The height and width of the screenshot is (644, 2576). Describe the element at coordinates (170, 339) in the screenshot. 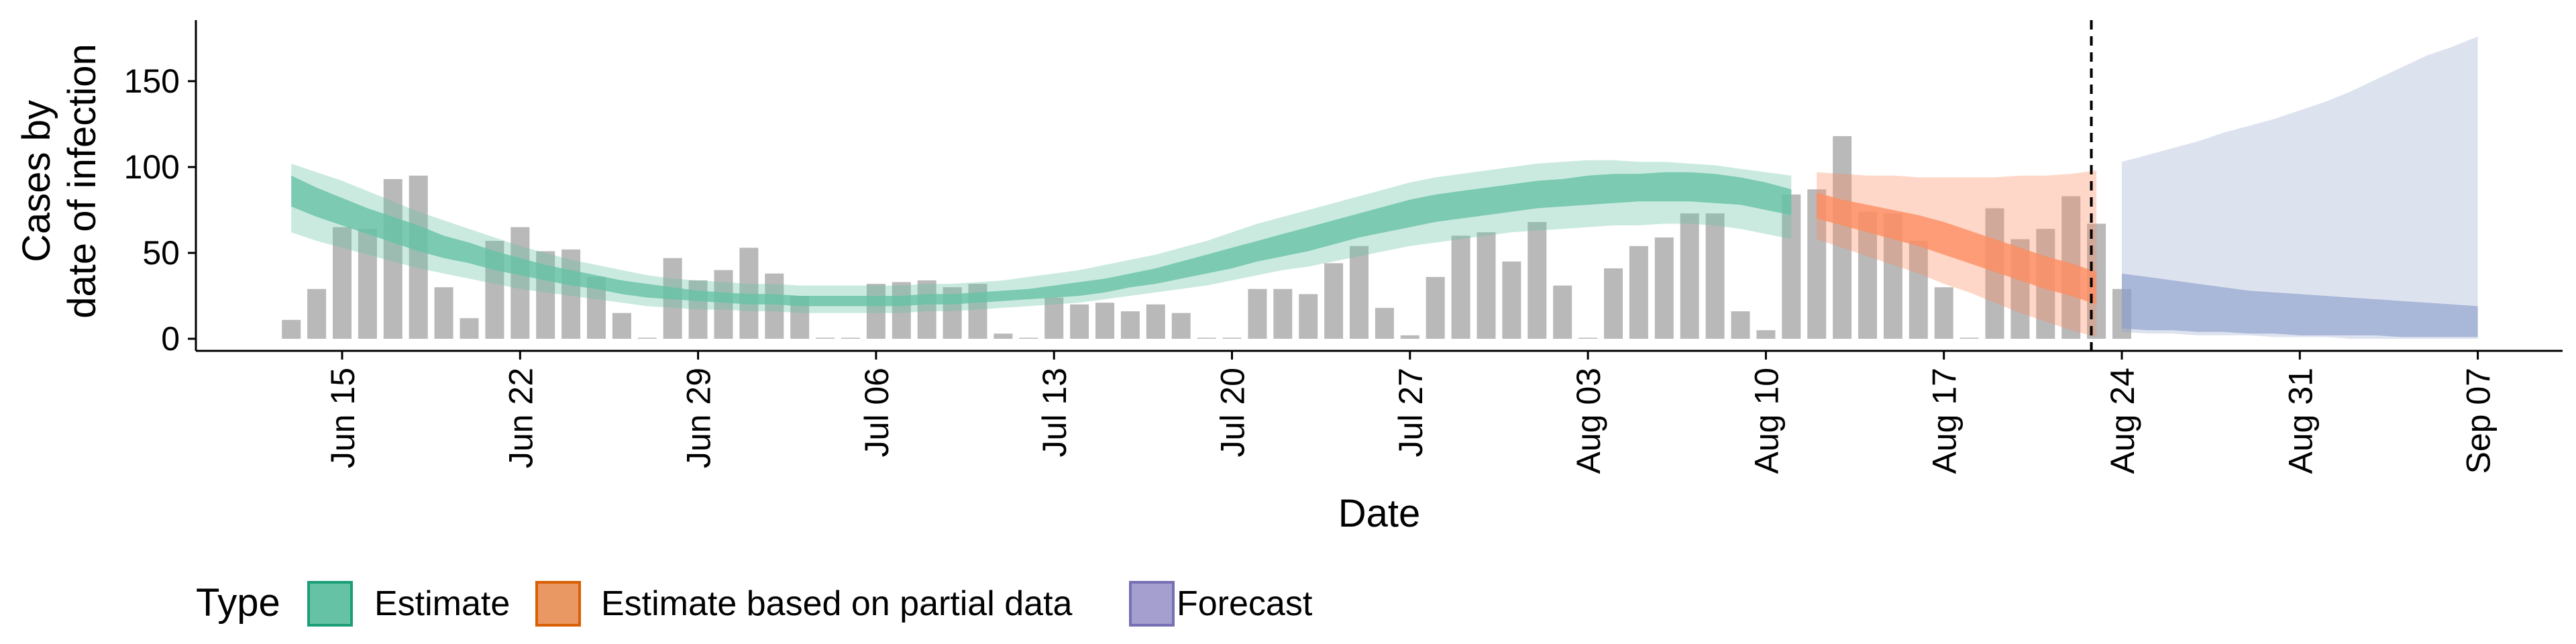

I see `y-tick-label-0: 0` at that location.